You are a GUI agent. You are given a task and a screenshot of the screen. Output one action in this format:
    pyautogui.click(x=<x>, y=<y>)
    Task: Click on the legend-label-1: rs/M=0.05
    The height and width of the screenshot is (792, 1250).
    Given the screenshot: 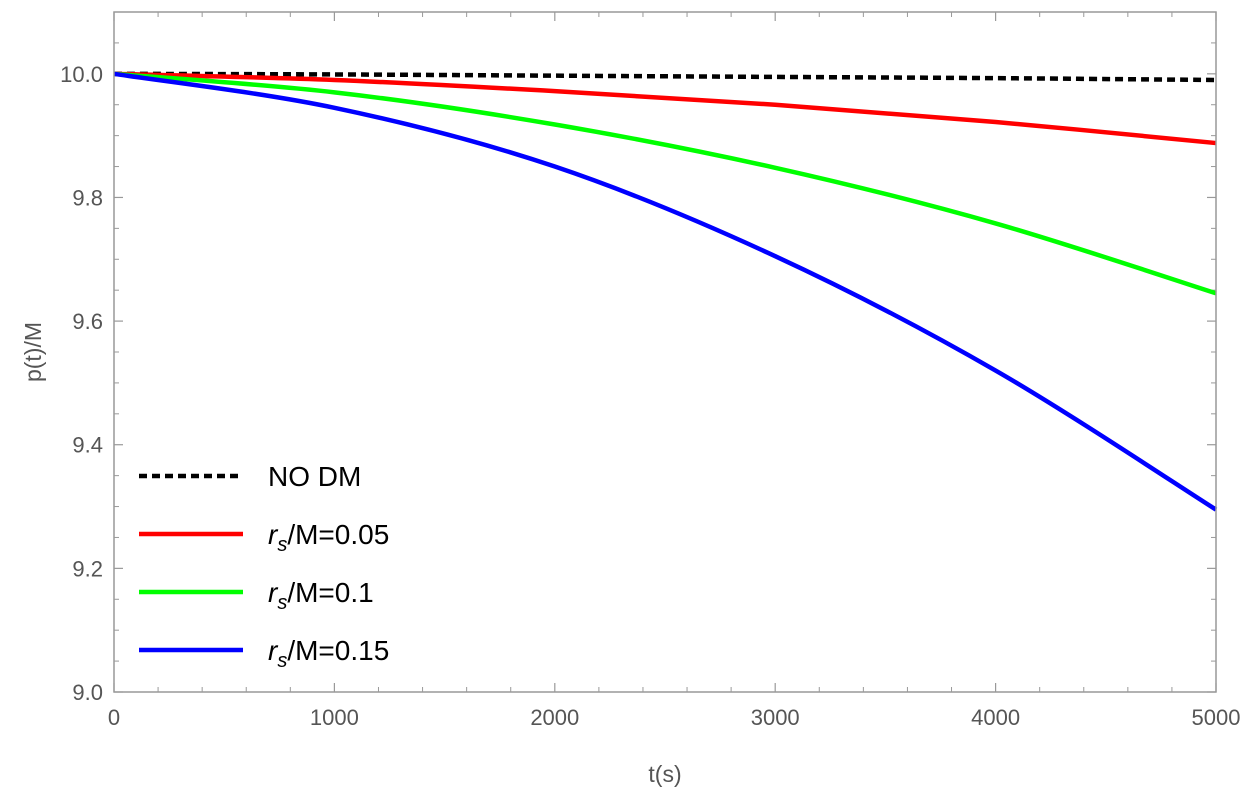 What is the action you would take?
    pyautogui.click(x=328, y=537)
    